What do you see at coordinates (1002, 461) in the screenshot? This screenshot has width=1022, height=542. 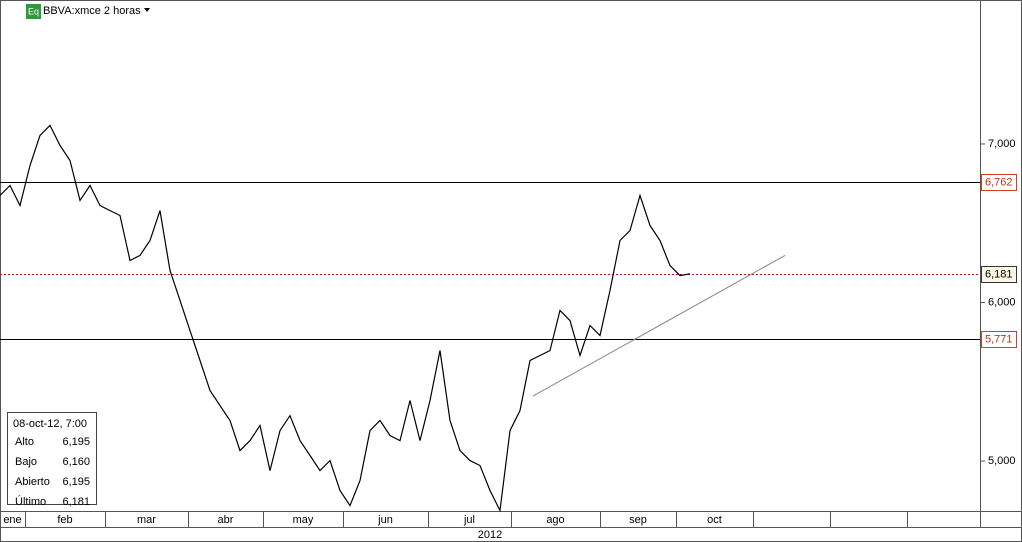 I see `y-tick-label: 5,000` at bounding box center [1002, 461].